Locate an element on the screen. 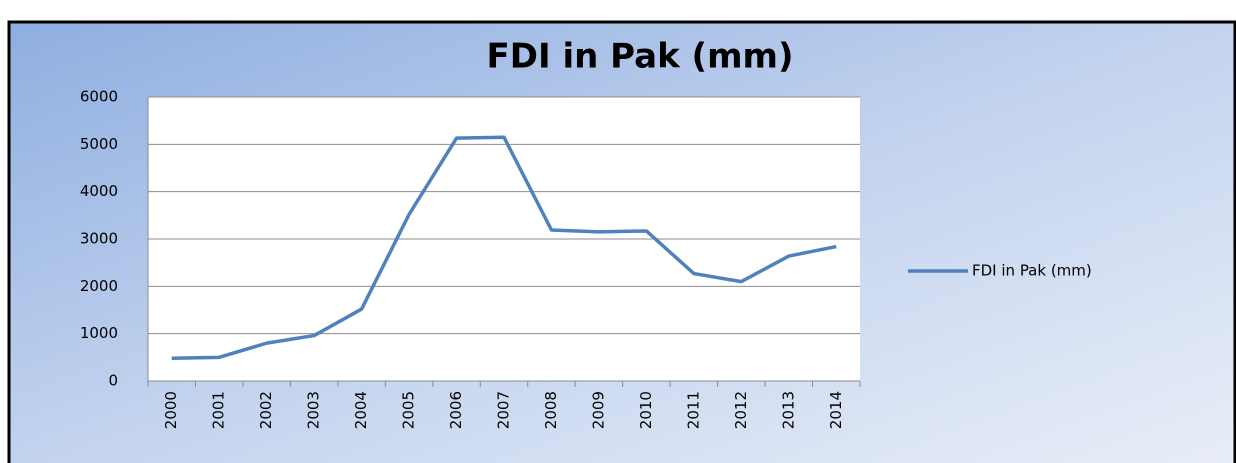  y-tick-label: 0 is located at coordinates (113, 381).